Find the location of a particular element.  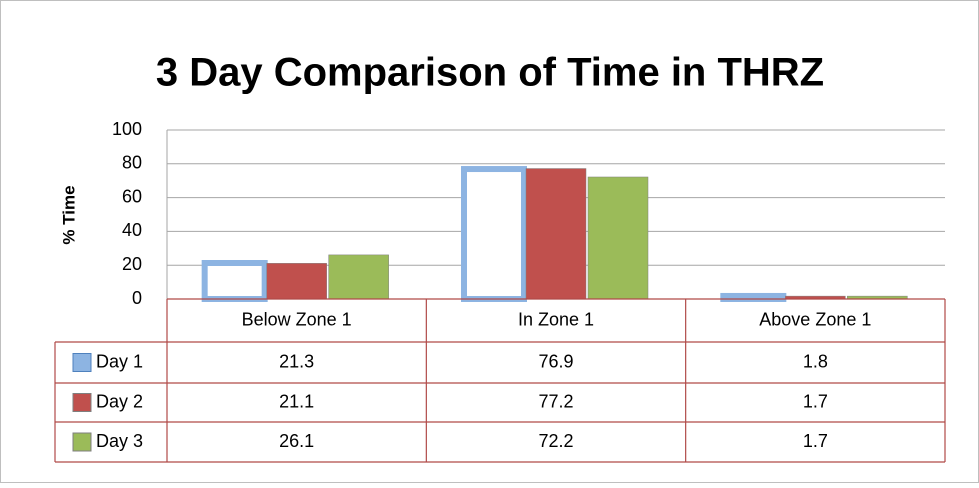

y-tick-label: 40 is located at coordinates (132, 230).